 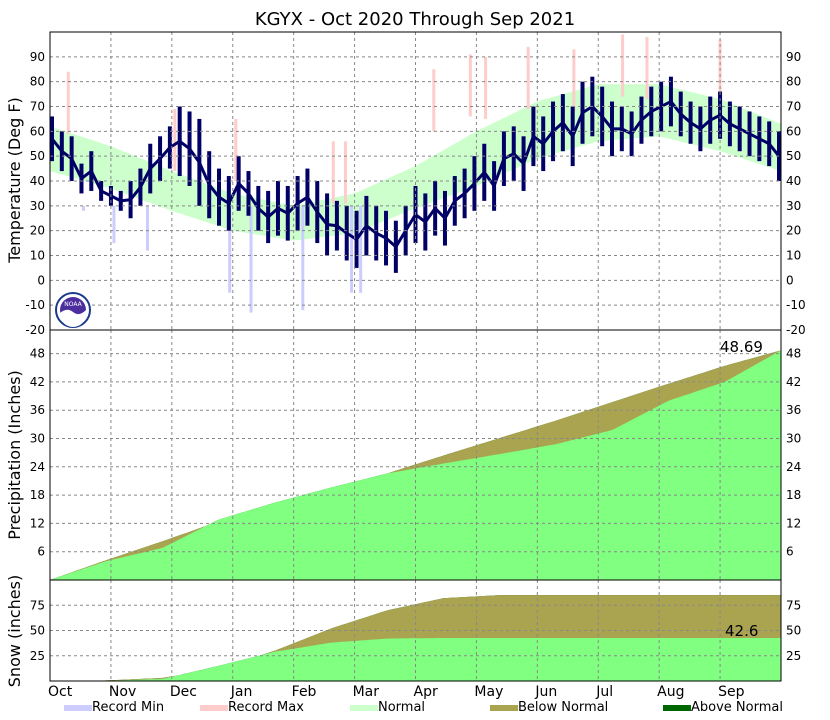 What do you see at coordinates (14, 180) in the screenshot?
I see `temperature-axis-label: Temperature (Deg F)` at bounding box center [14, 180].